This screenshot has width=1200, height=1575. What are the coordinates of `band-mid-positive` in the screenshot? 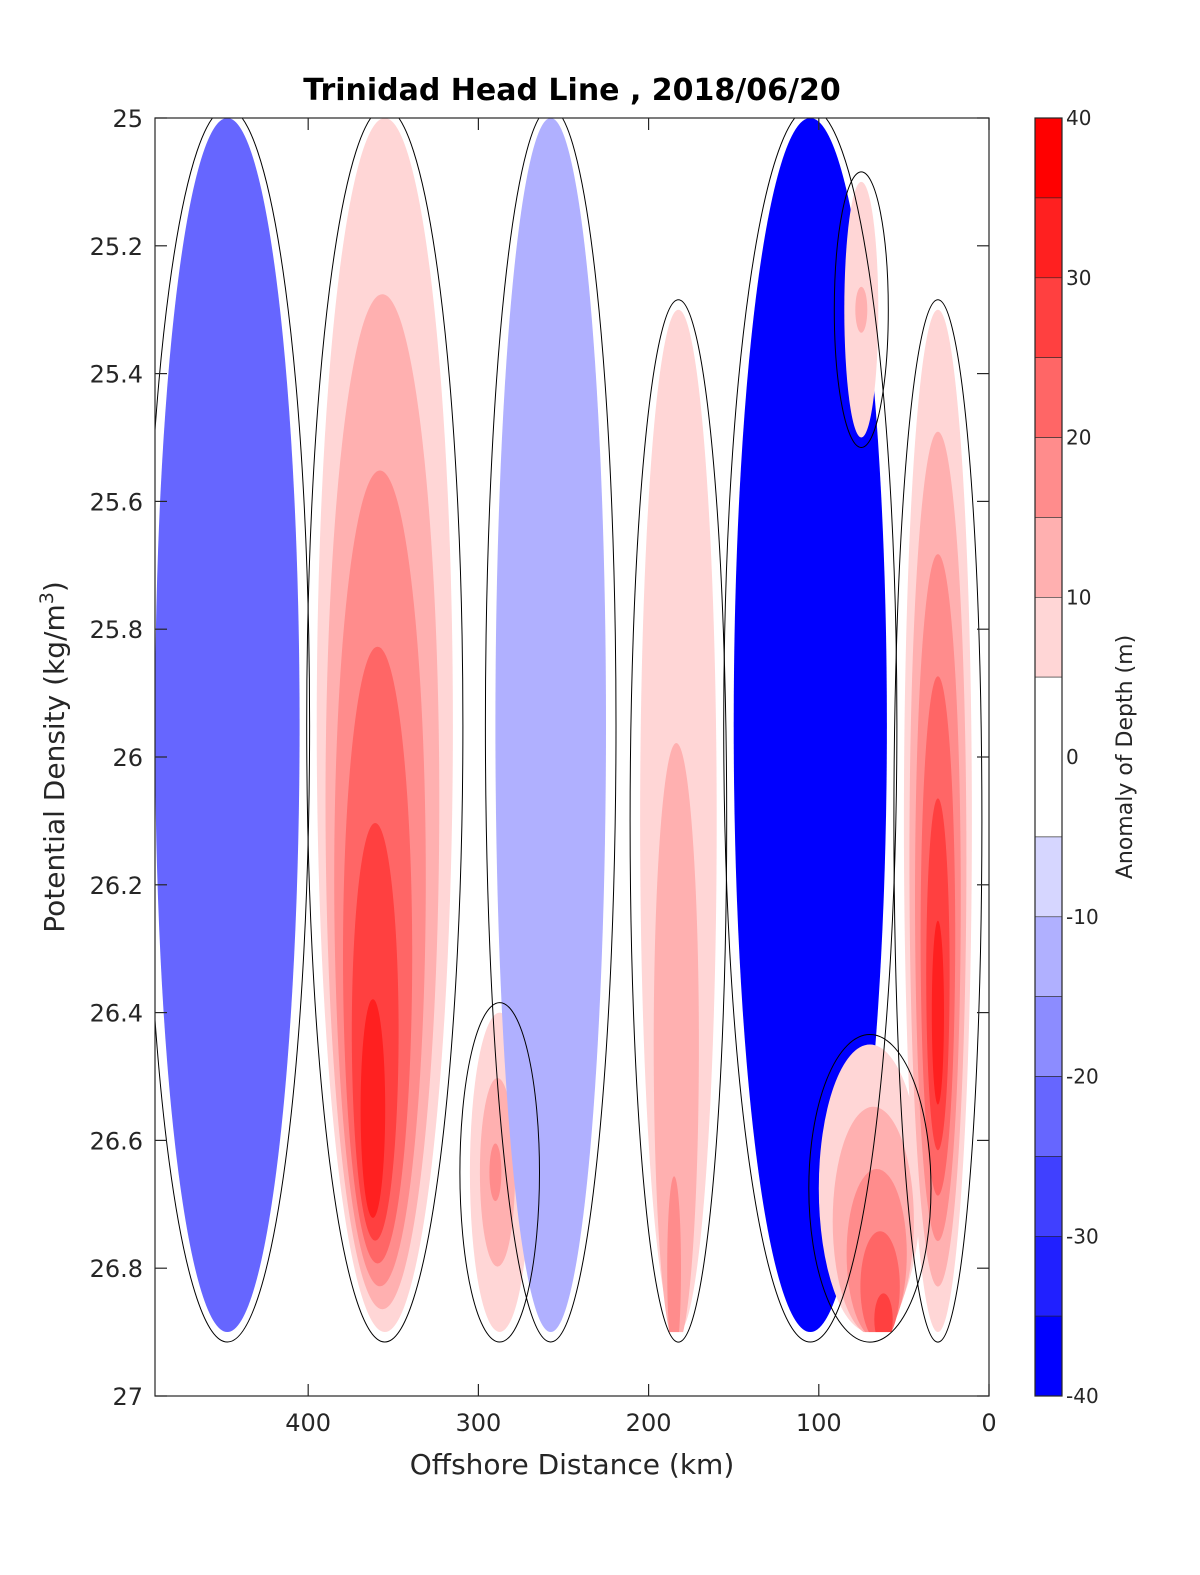 It's located at (678, 835).